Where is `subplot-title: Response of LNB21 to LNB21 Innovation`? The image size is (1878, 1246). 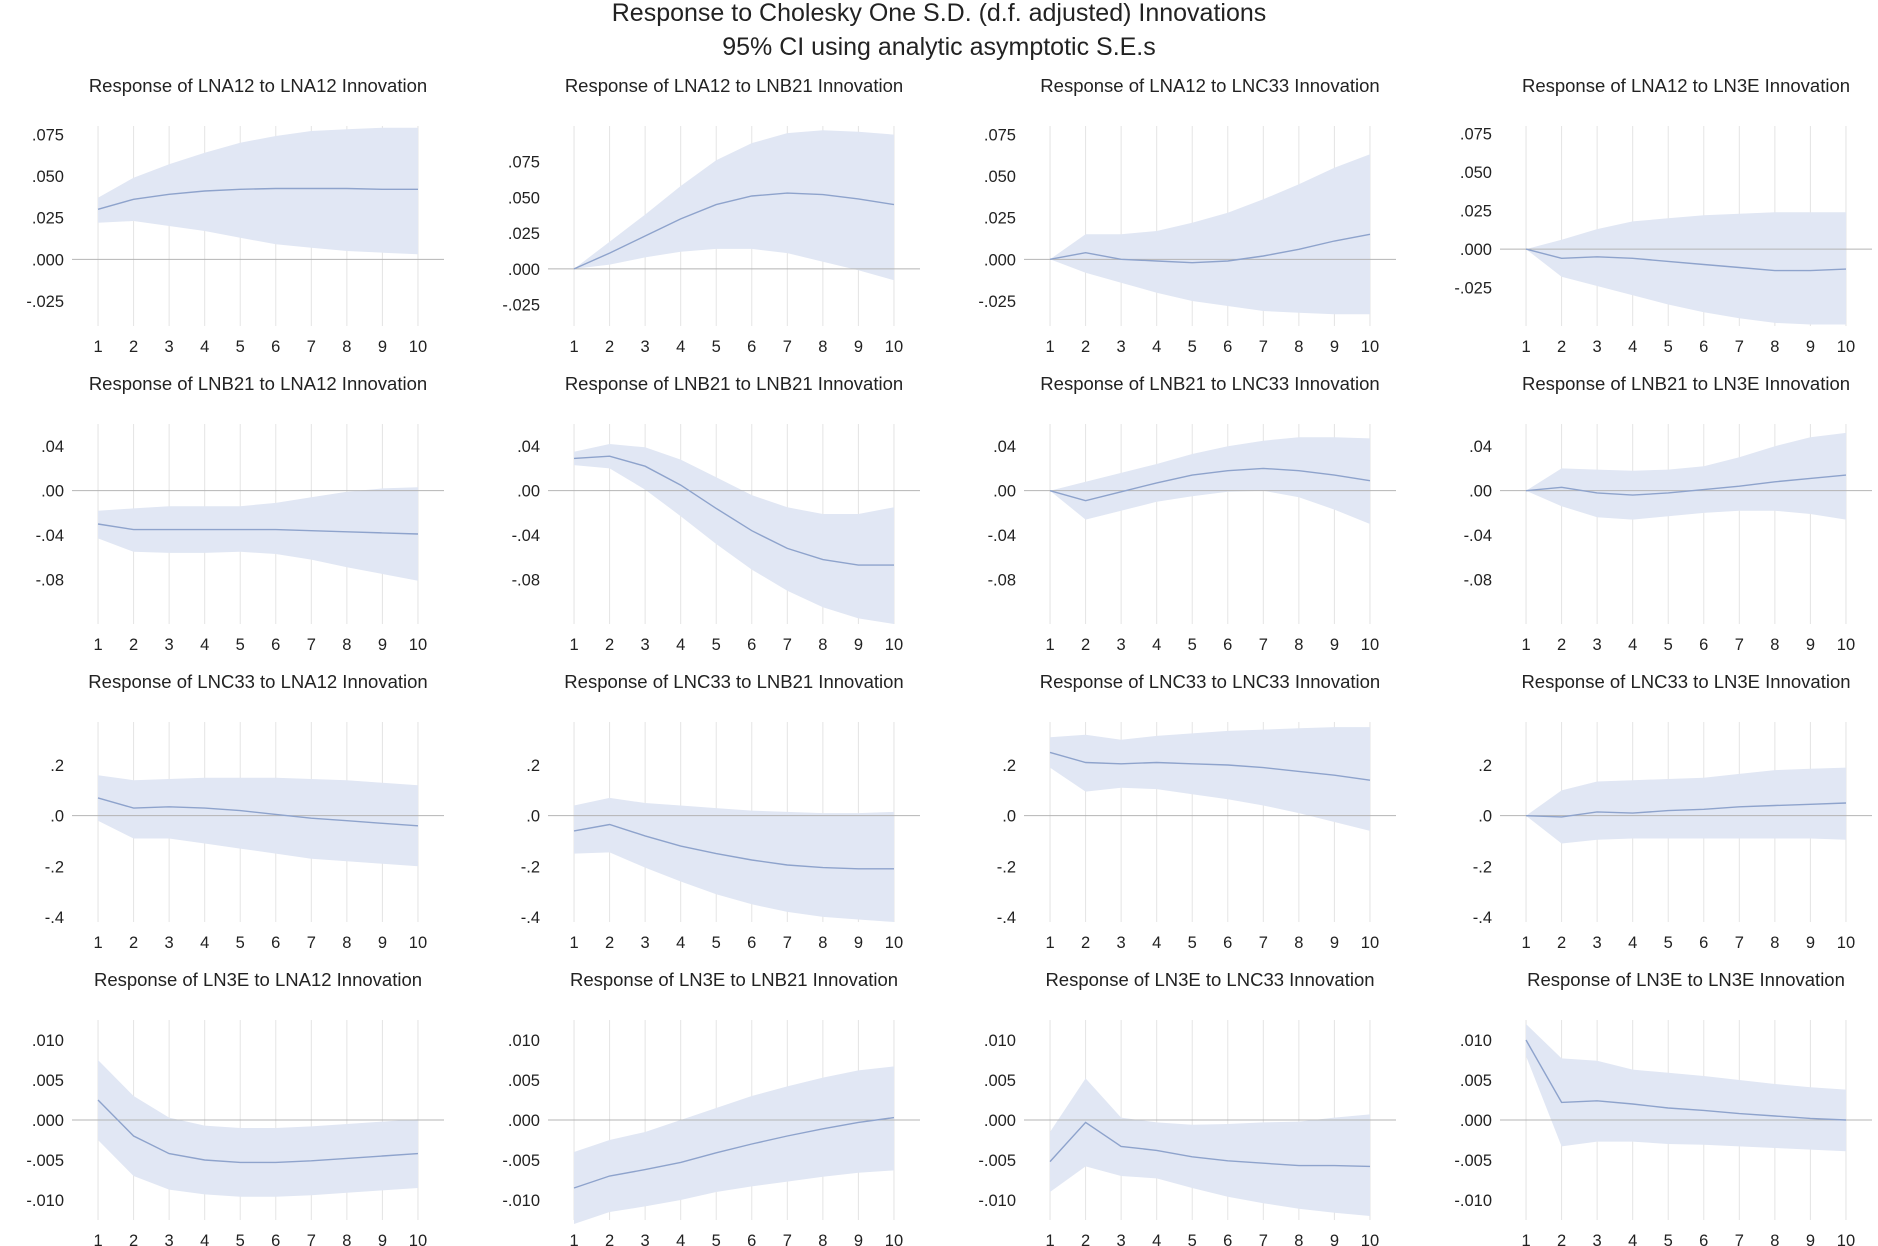 subplot-title: Response of LNB21 to LNB21 Innovation is located at coordinates (734, 383).